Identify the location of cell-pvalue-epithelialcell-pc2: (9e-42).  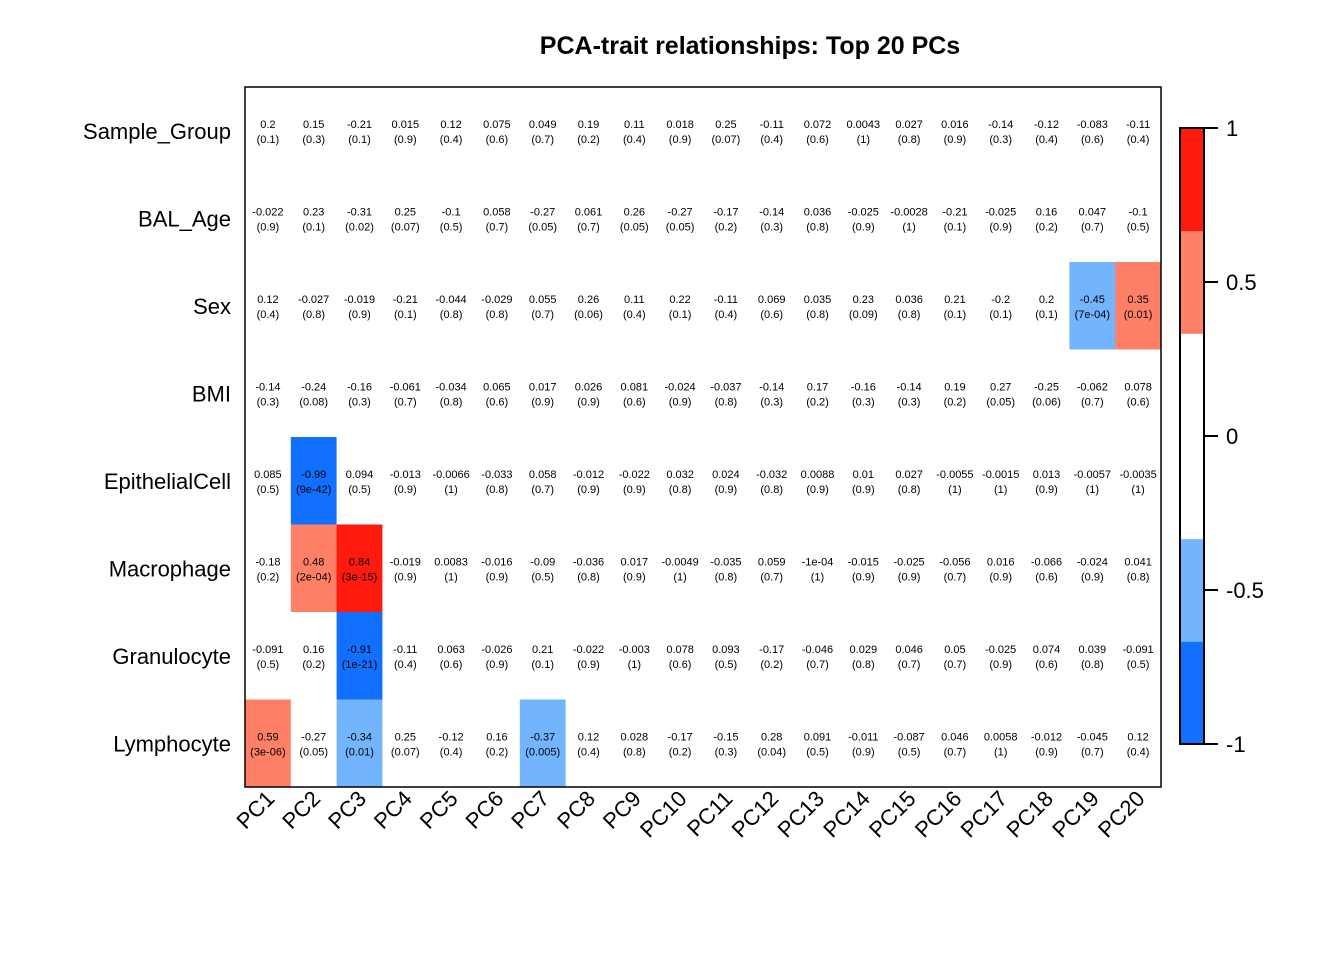
(313, 490).